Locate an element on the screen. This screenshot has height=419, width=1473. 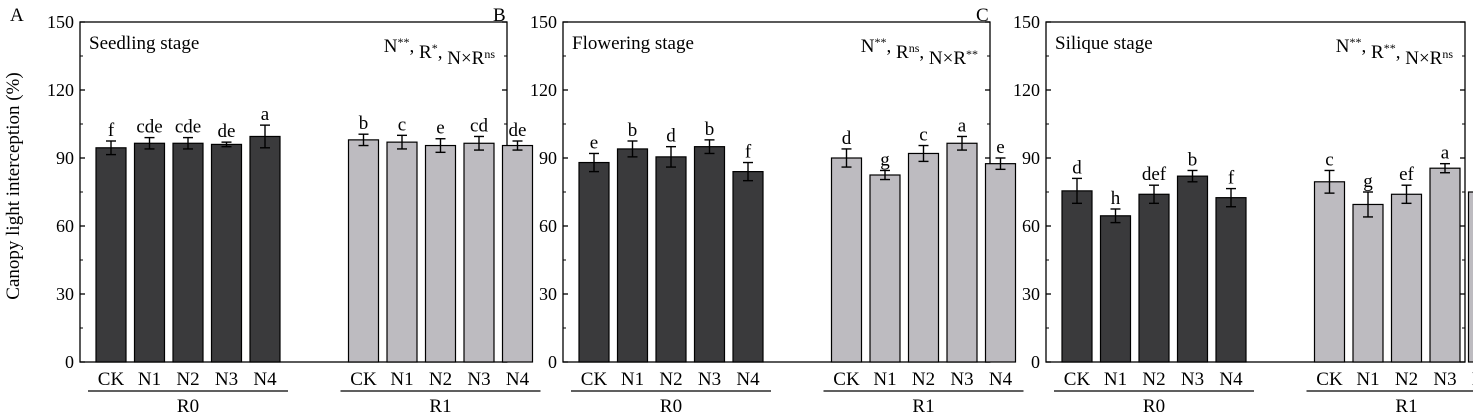
stats-annotation: N**, R**, N×Rns is located at coordinates (1395, 52).